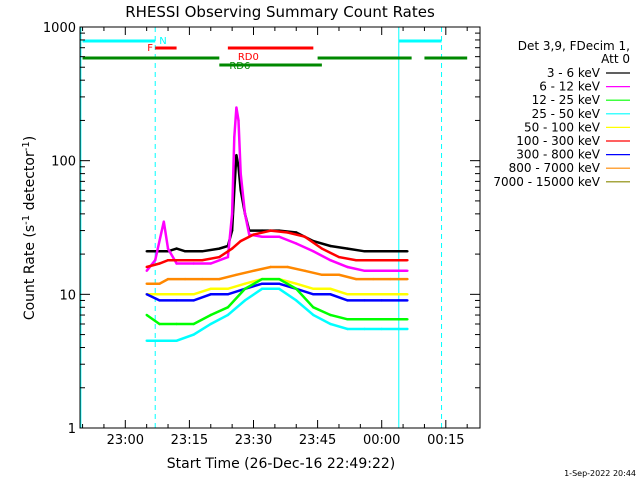 This screenshot has width=640, height=480. What do you see at coordinates (189, 440) in the screenshot?
I see `x-tick-label-23:15: 23:15` at bounding box center [189, 440].